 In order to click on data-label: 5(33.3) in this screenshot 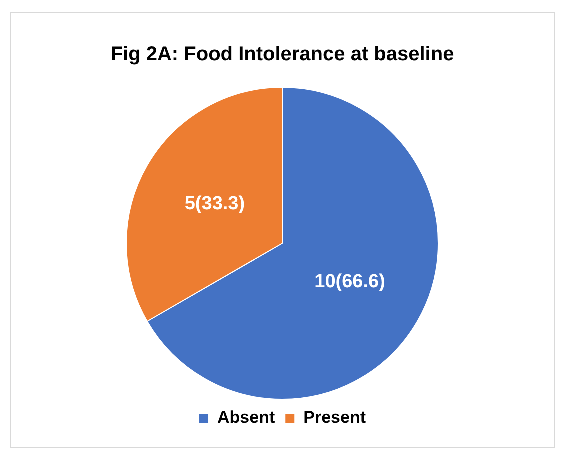, I will do `click(215, 204)`.